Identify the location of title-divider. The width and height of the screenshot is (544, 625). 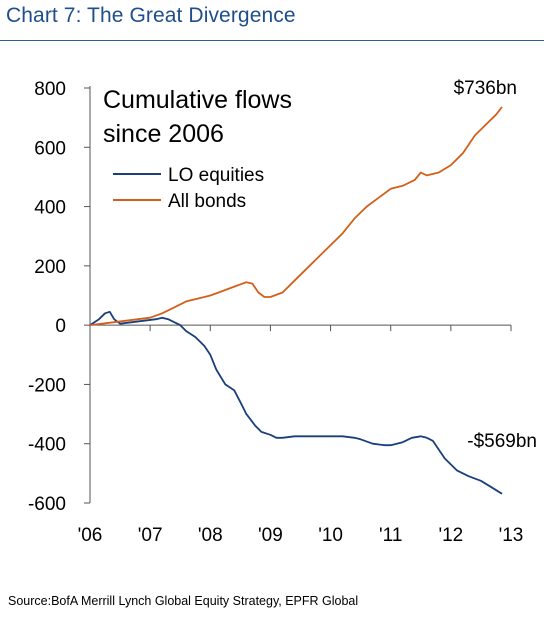
(272, 40).